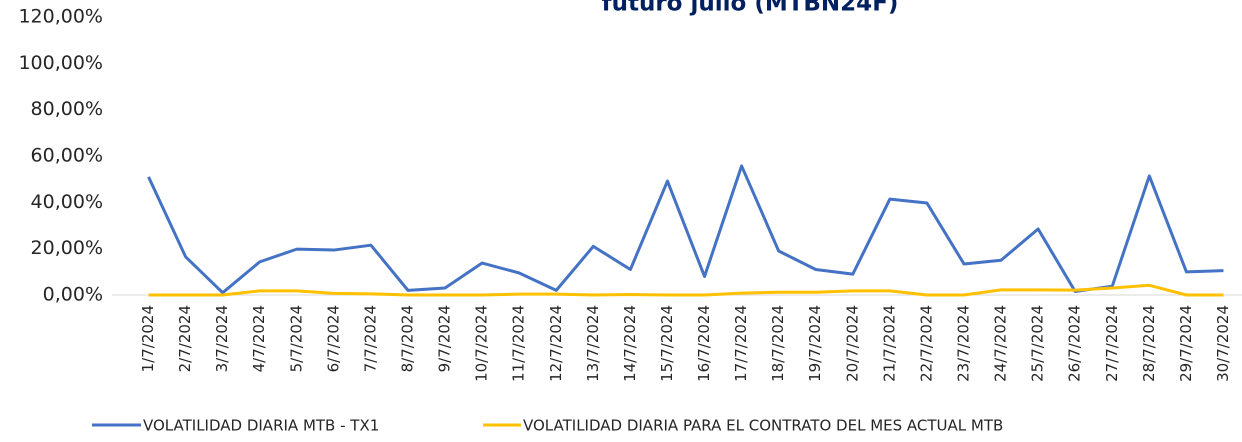  What do you see at coordinates (778, 343) in the screenshot?
I see `x-tick-label: 18/7/2024` at bounding box center [778, 343].